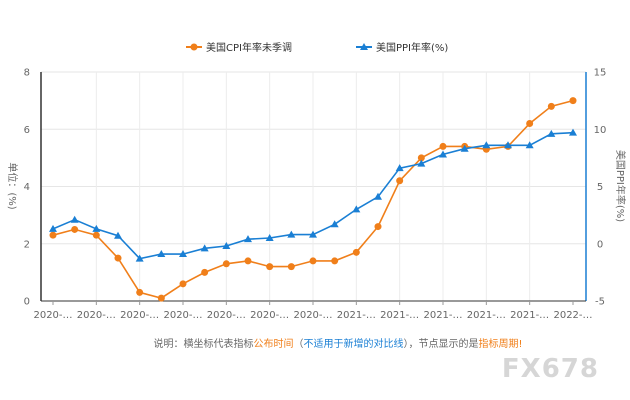  Describe the element at coordinates (298, 344) in the screenshot. I see `note-paren-open: （` at that location.